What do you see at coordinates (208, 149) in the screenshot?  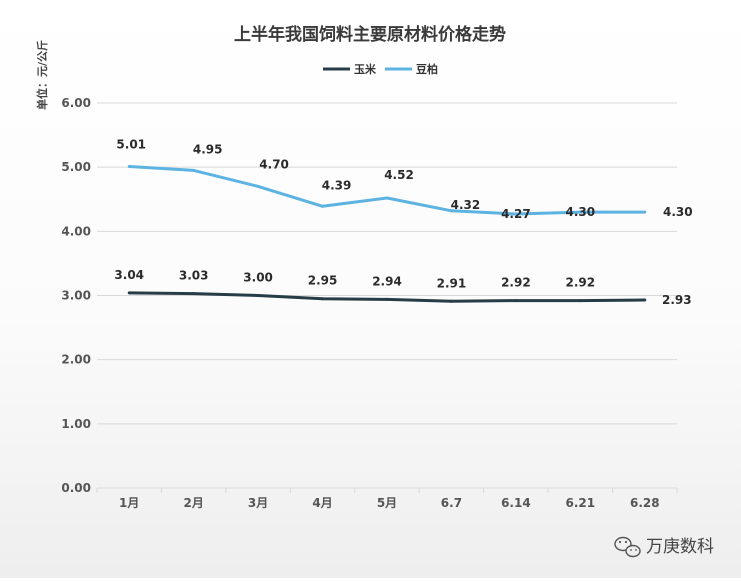 I see `data-label: 4.95` at bounding box center [208, 149].